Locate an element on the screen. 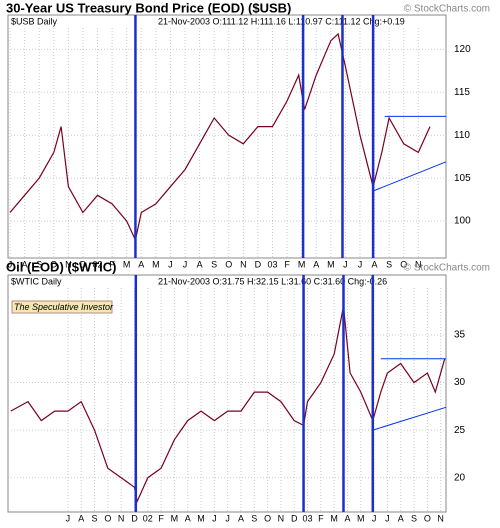  subtitle: $USB Daily is located at coordinates (34, 21).